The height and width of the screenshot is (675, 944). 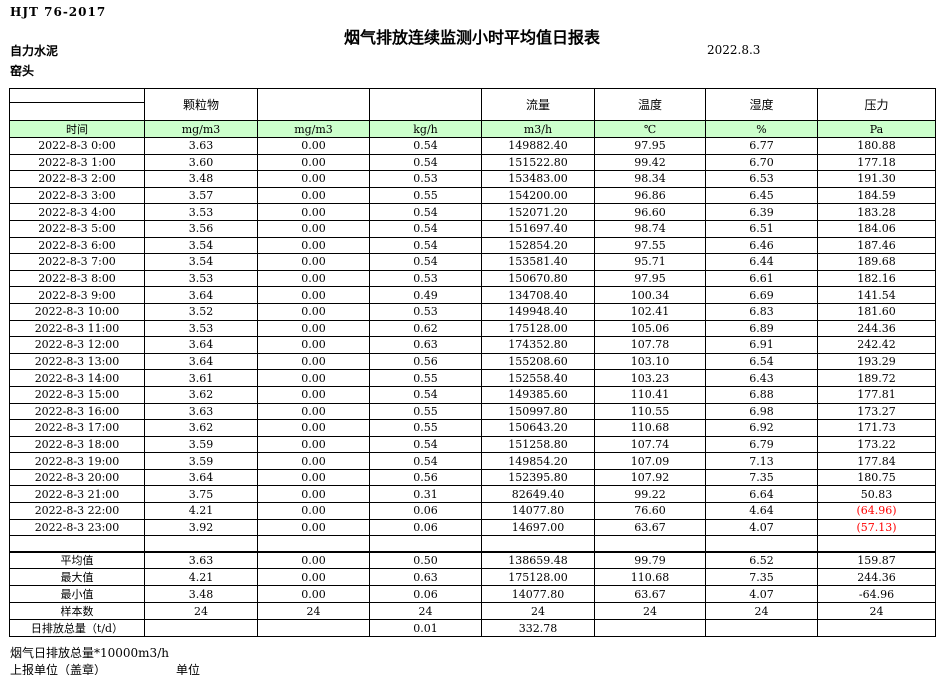 I want to click on summary-cell-humidity: 4.07, so click(x=761, y=594).